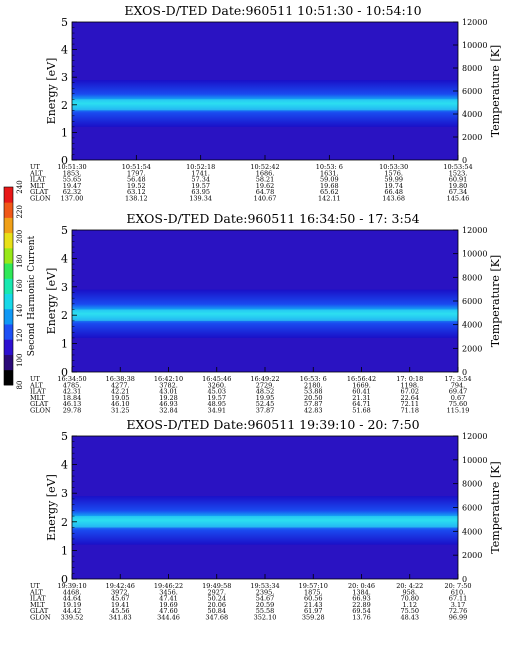 The width and height of the screenshot is (505, 649). I want to click on table-cell: 20: 0:46, so click(361, 586).